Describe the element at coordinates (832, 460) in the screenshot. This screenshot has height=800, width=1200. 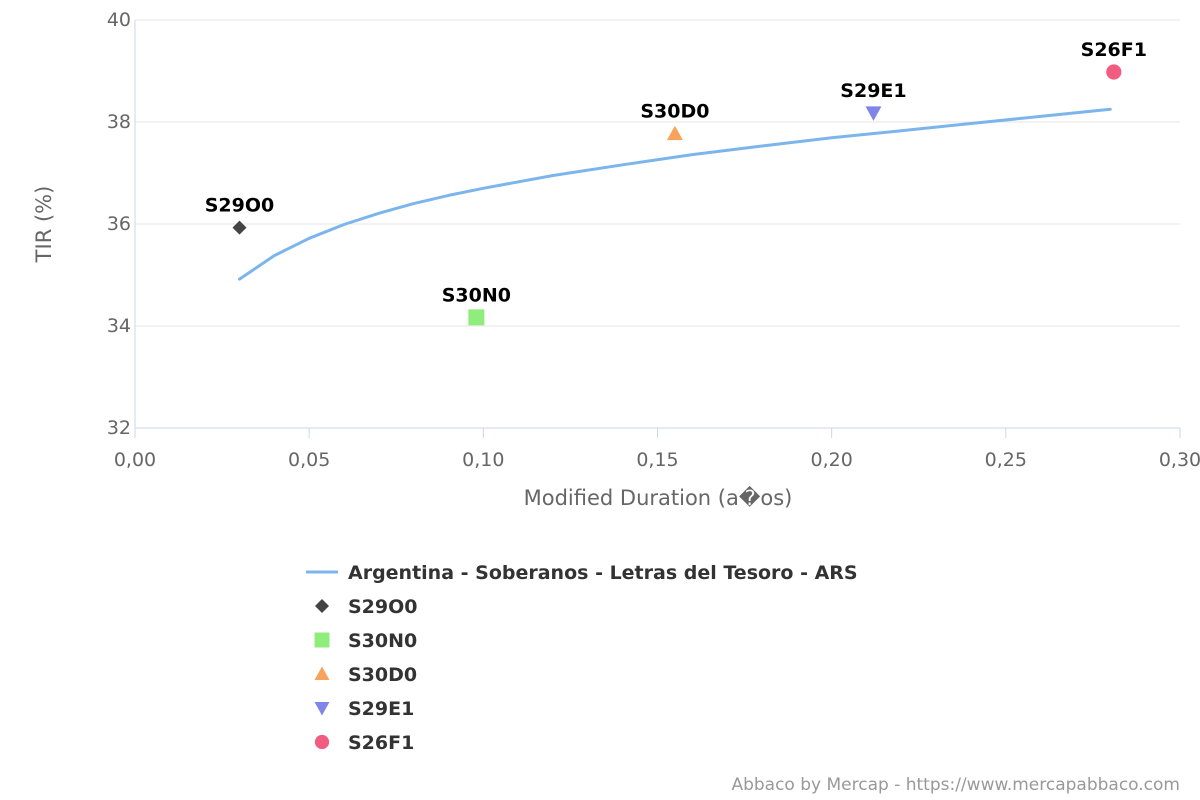
I see `x-tick-label: 0,20` at that location.